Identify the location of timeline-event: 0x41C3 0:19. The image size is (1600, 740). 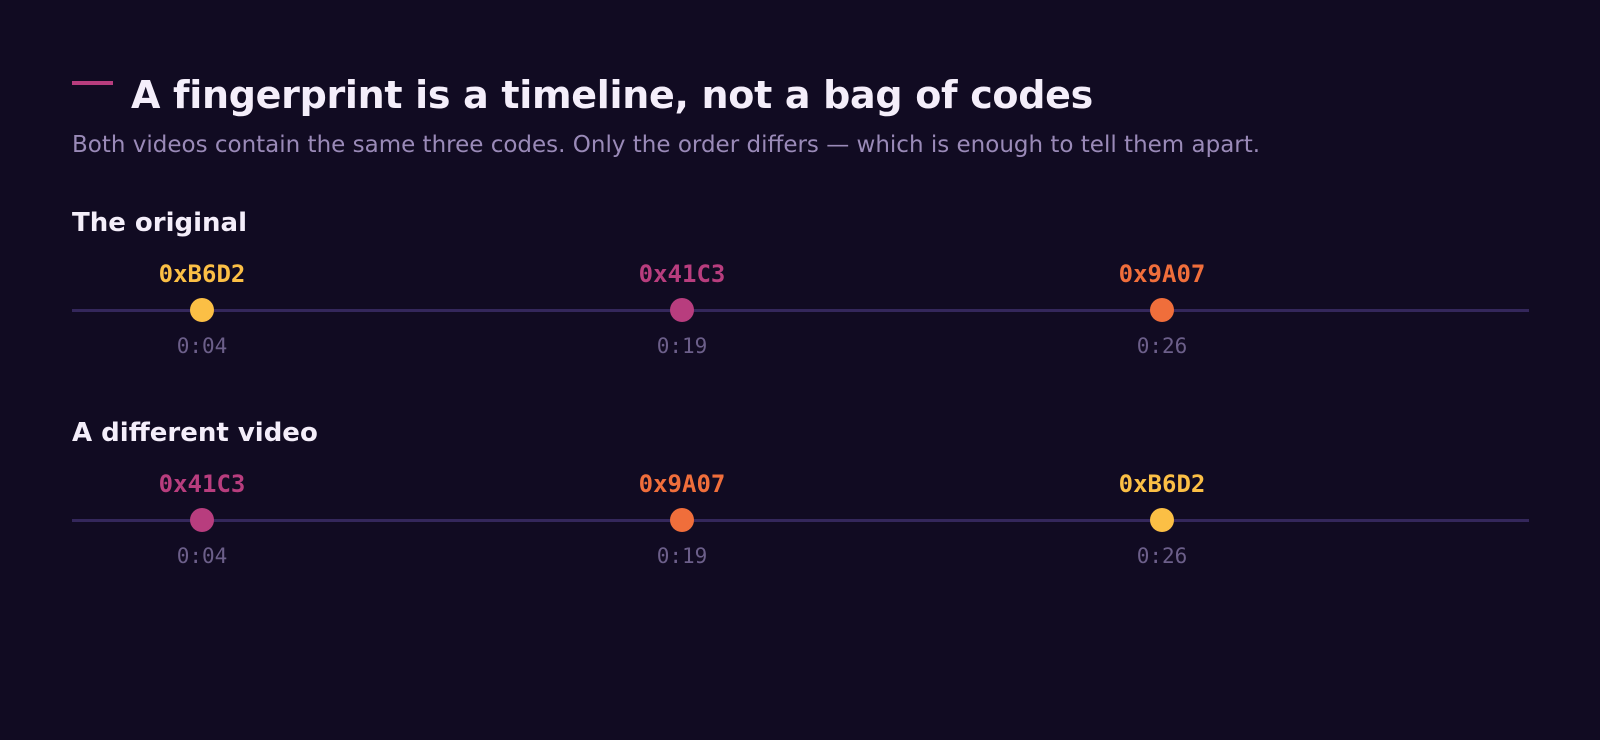
(682, 308).